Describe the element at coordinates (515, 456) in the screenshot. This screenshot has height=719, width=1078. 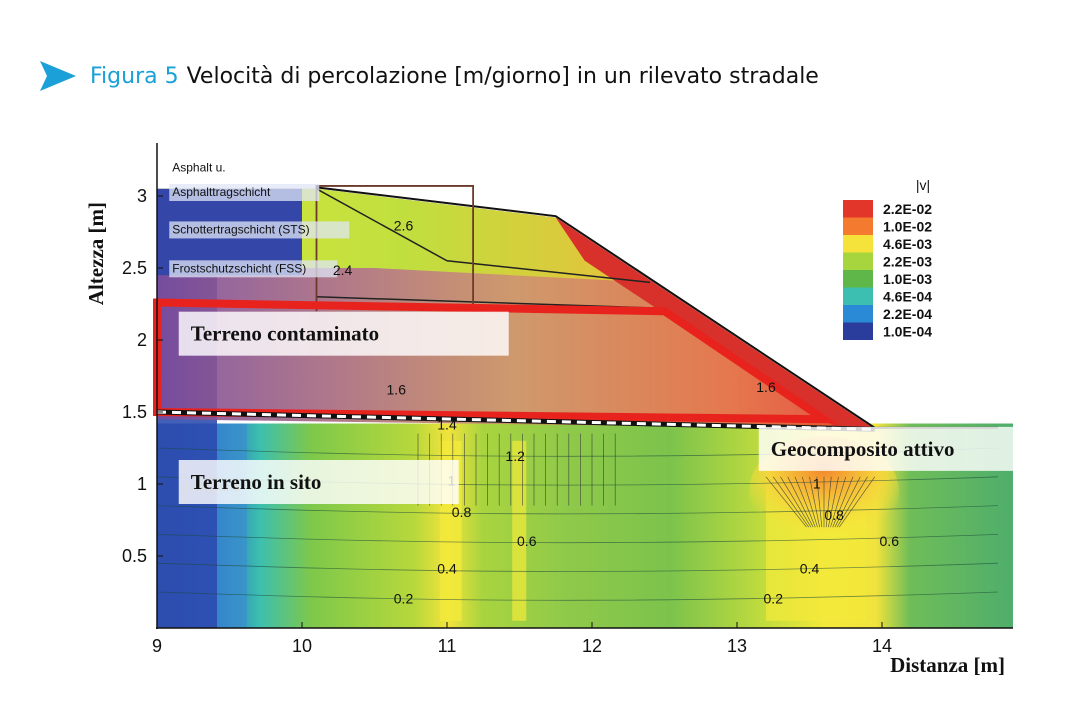
I see `contour-label: 1.2` at that location.